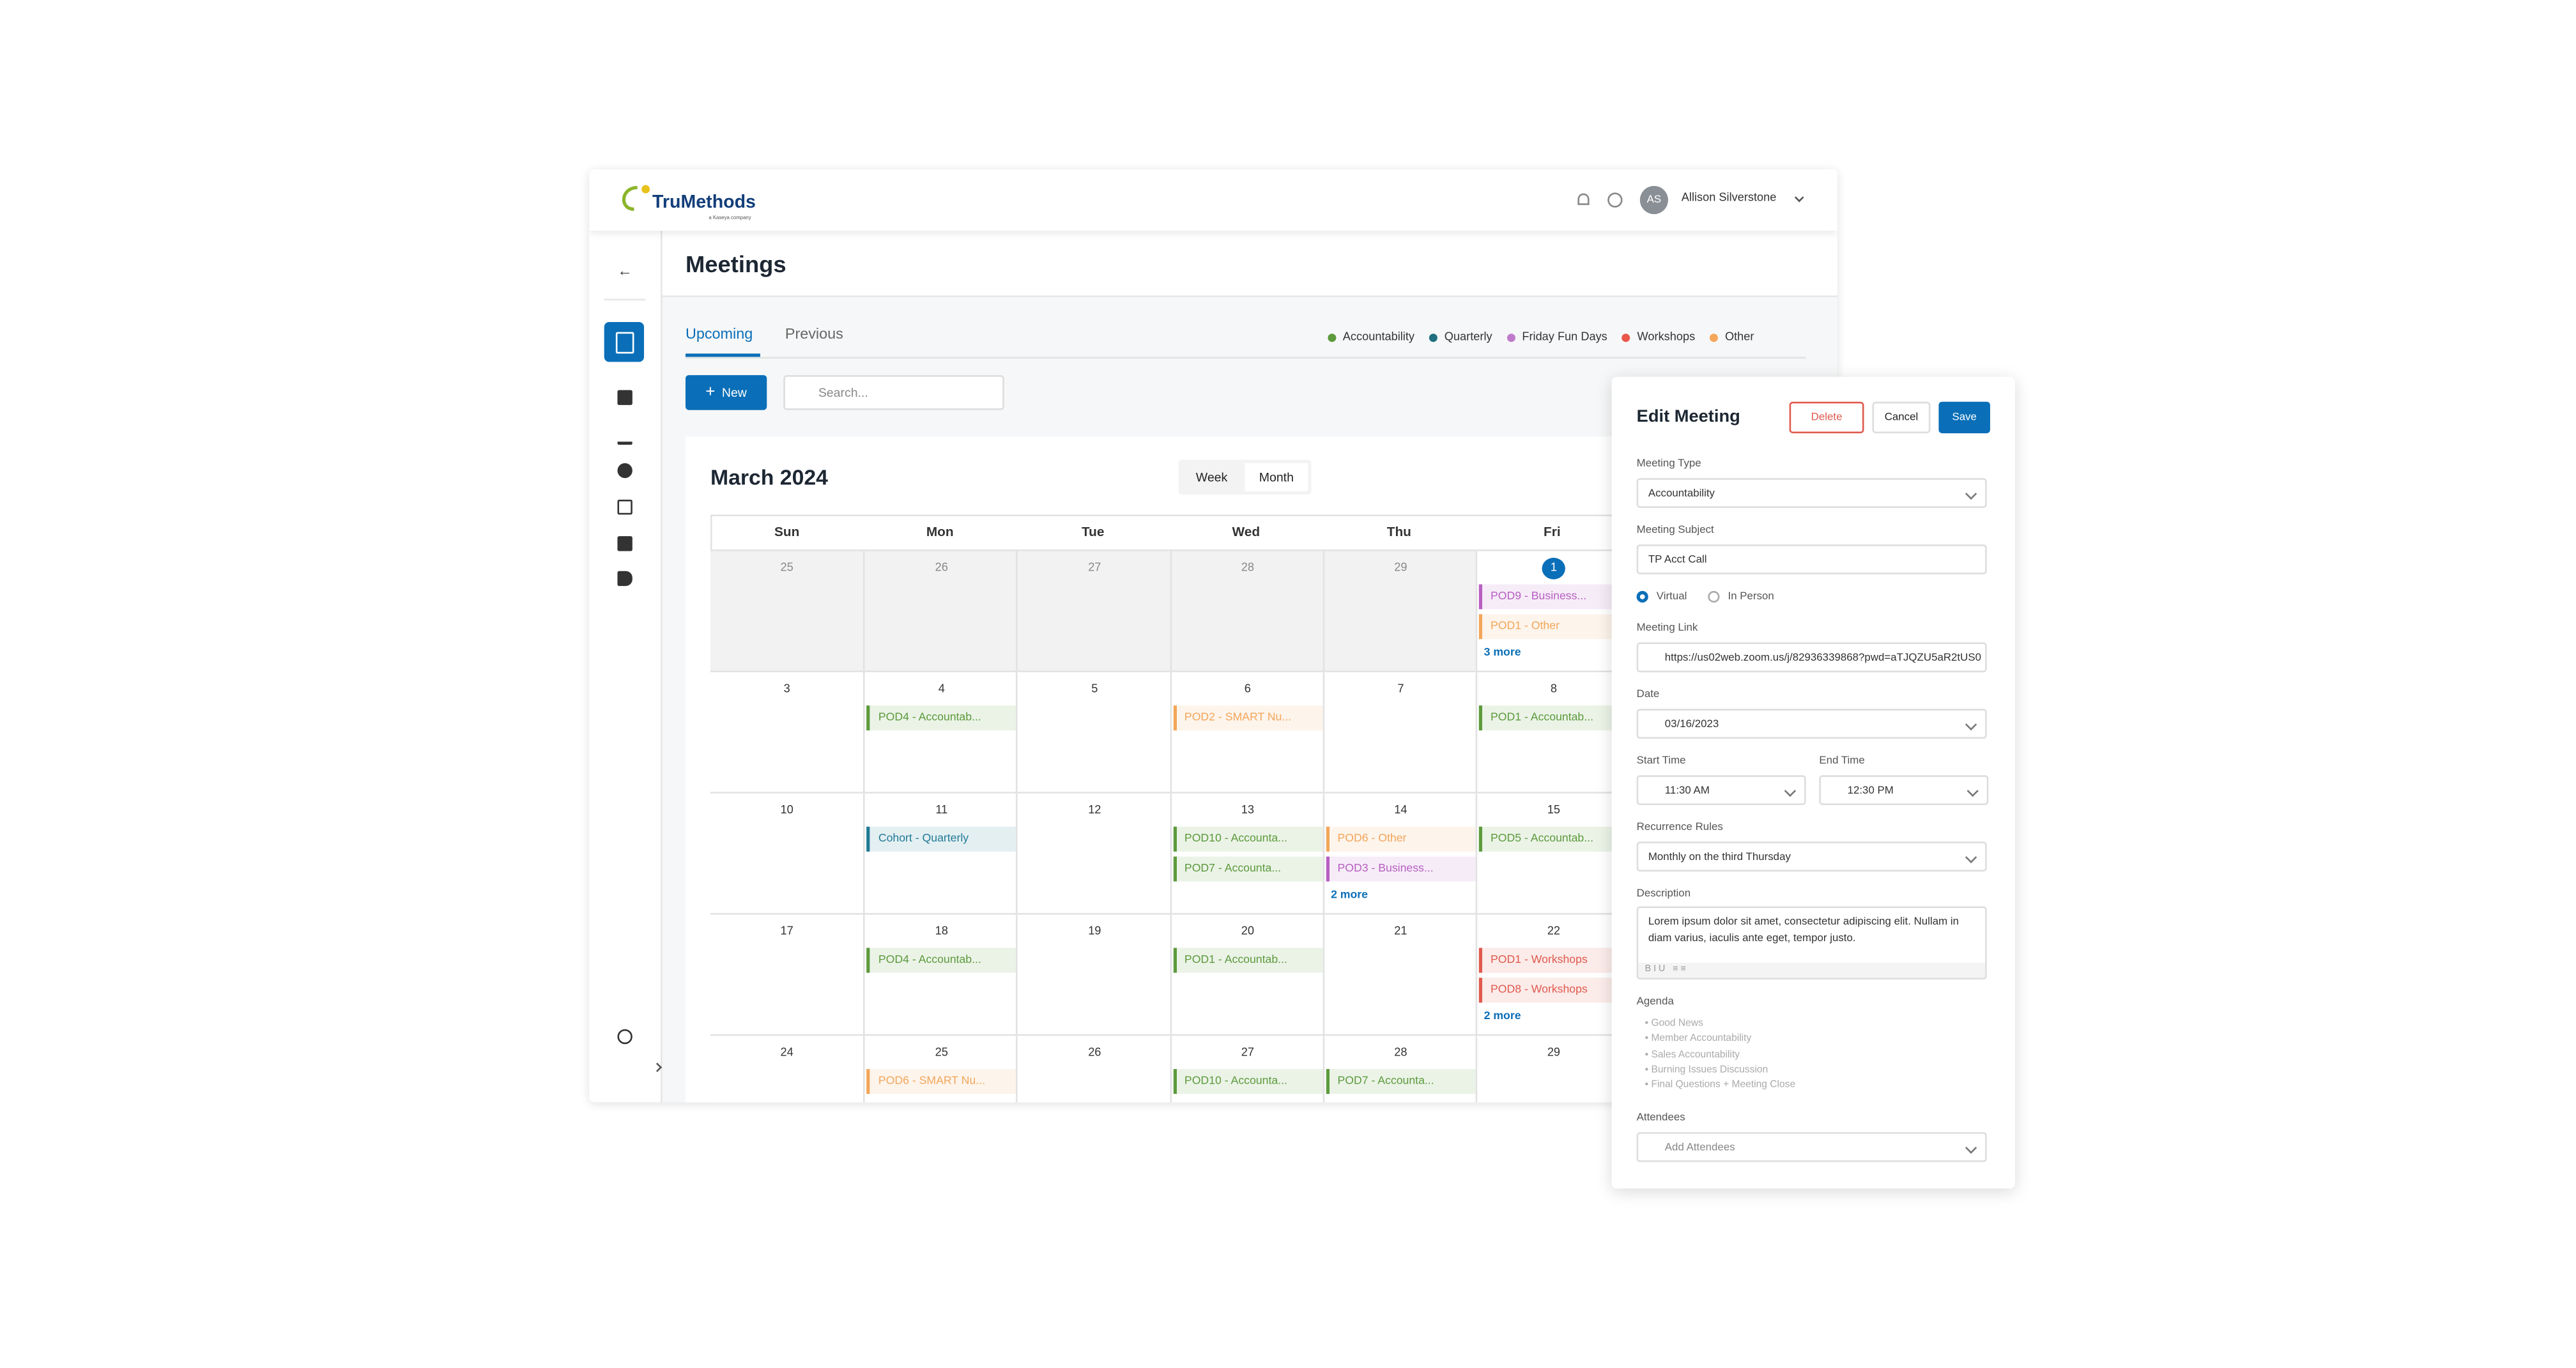  Describe the element at coordinates (1811, 857) in the screenshot. I see `recurrence-select: Monthly on the third Thursday` at that location.